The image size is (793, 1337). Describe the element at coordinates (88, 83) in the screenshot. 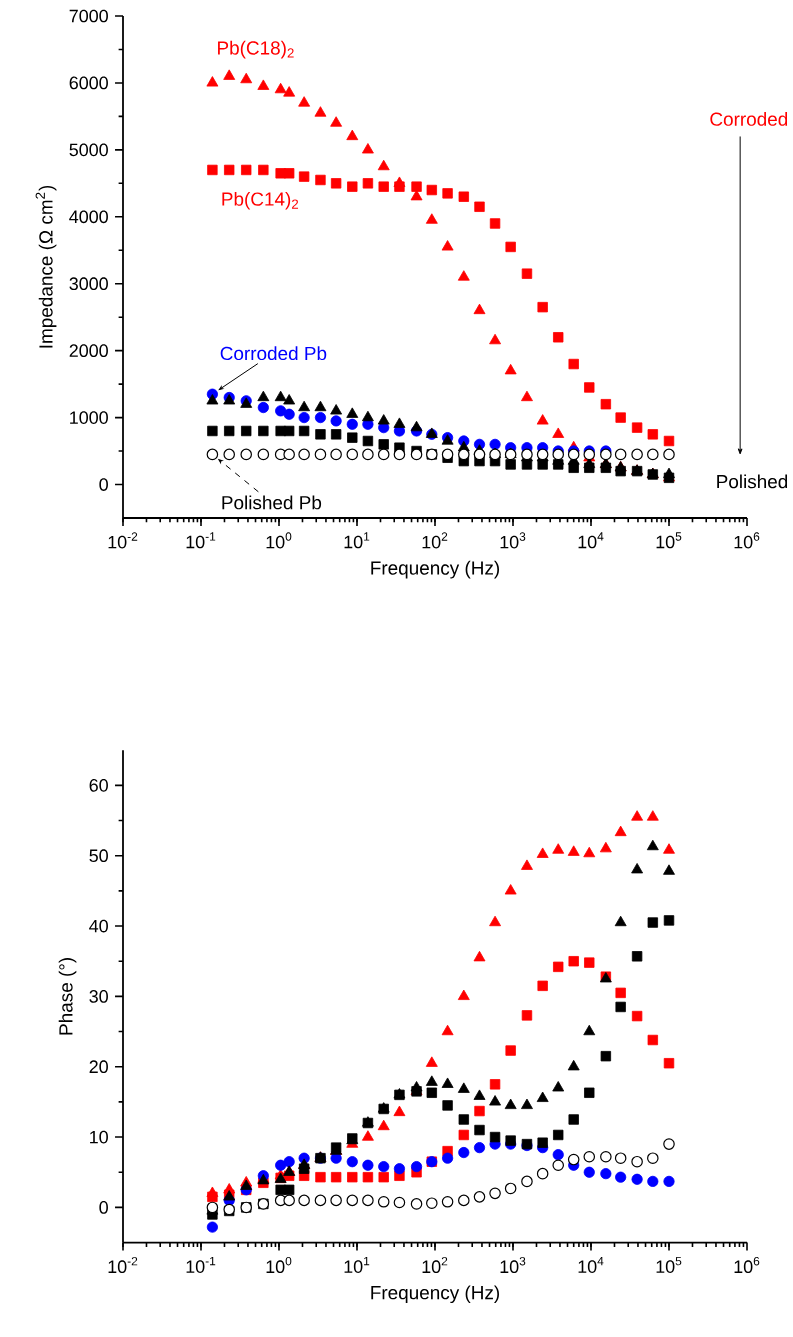

I see `y-tick-label: 6000` at that location.